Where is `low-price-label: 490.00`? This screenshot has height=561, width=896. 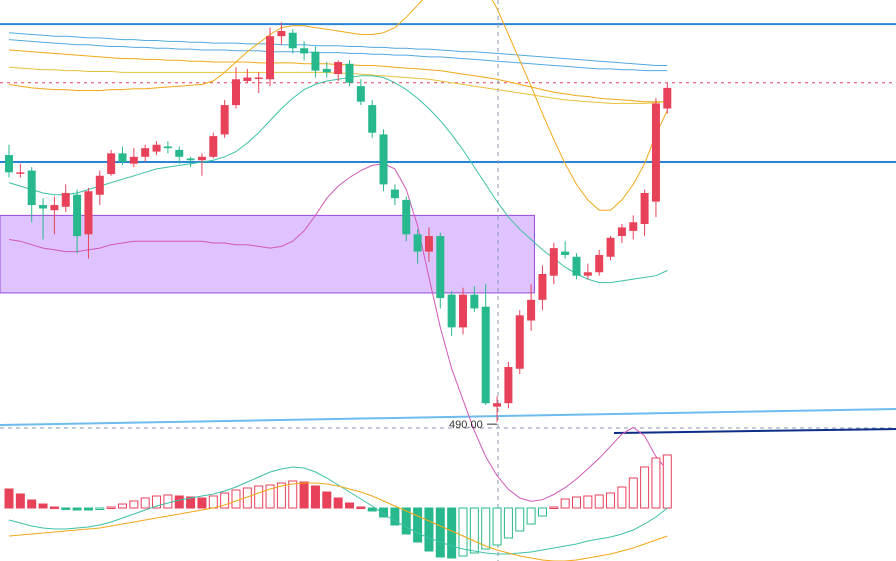 low-price-label: 490.00 is located at coordinates (466, 425).